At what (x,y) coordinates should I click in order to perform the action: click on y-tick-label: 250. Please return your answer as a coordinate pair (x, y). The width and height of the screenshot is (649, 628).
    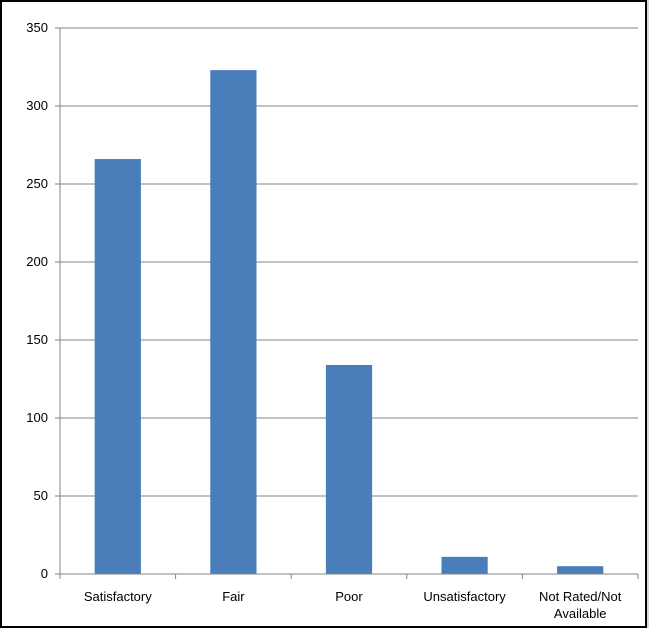
    Looking at the image, I should click on (37, 183).